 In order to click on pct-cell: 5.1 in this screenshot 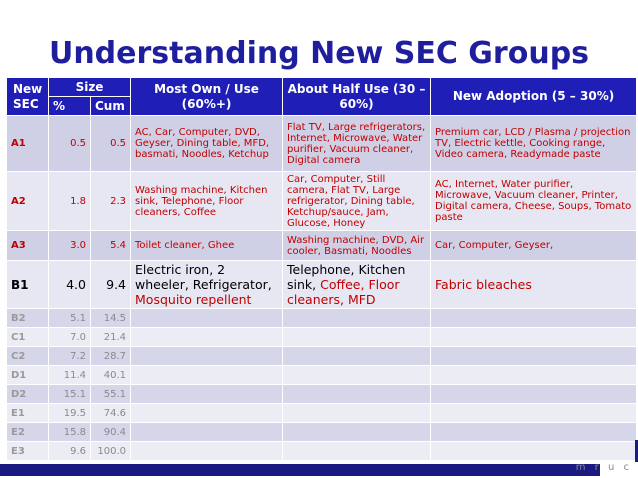, I will do `click(69, 318)`.